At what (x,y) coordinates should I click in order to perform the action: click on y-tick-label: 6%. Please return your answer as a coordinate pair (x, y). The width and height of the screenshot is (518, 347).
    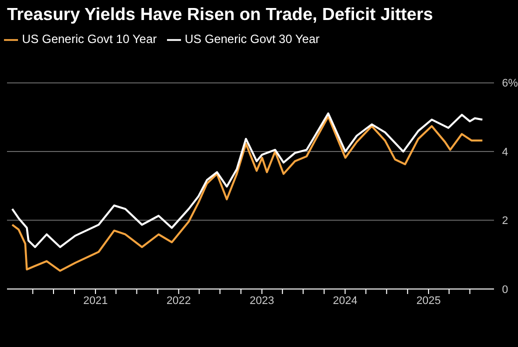
    Looking at the image, I should click on (510, 84).